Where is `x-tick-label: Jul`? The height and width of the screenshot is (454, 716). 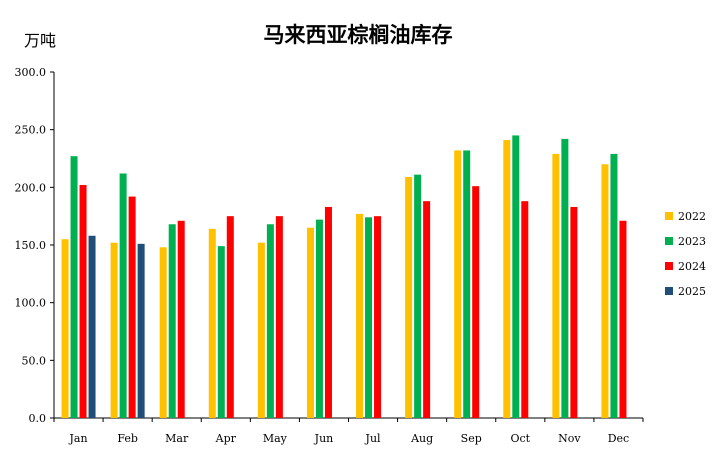
x-tick-label: Jul is located at coordinates (373, 438).